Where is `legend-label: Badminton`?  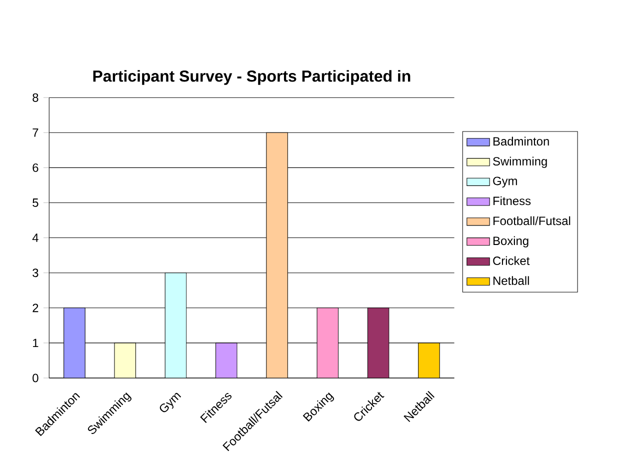
legend-label: Badminton is located at coordinates (521, 141).